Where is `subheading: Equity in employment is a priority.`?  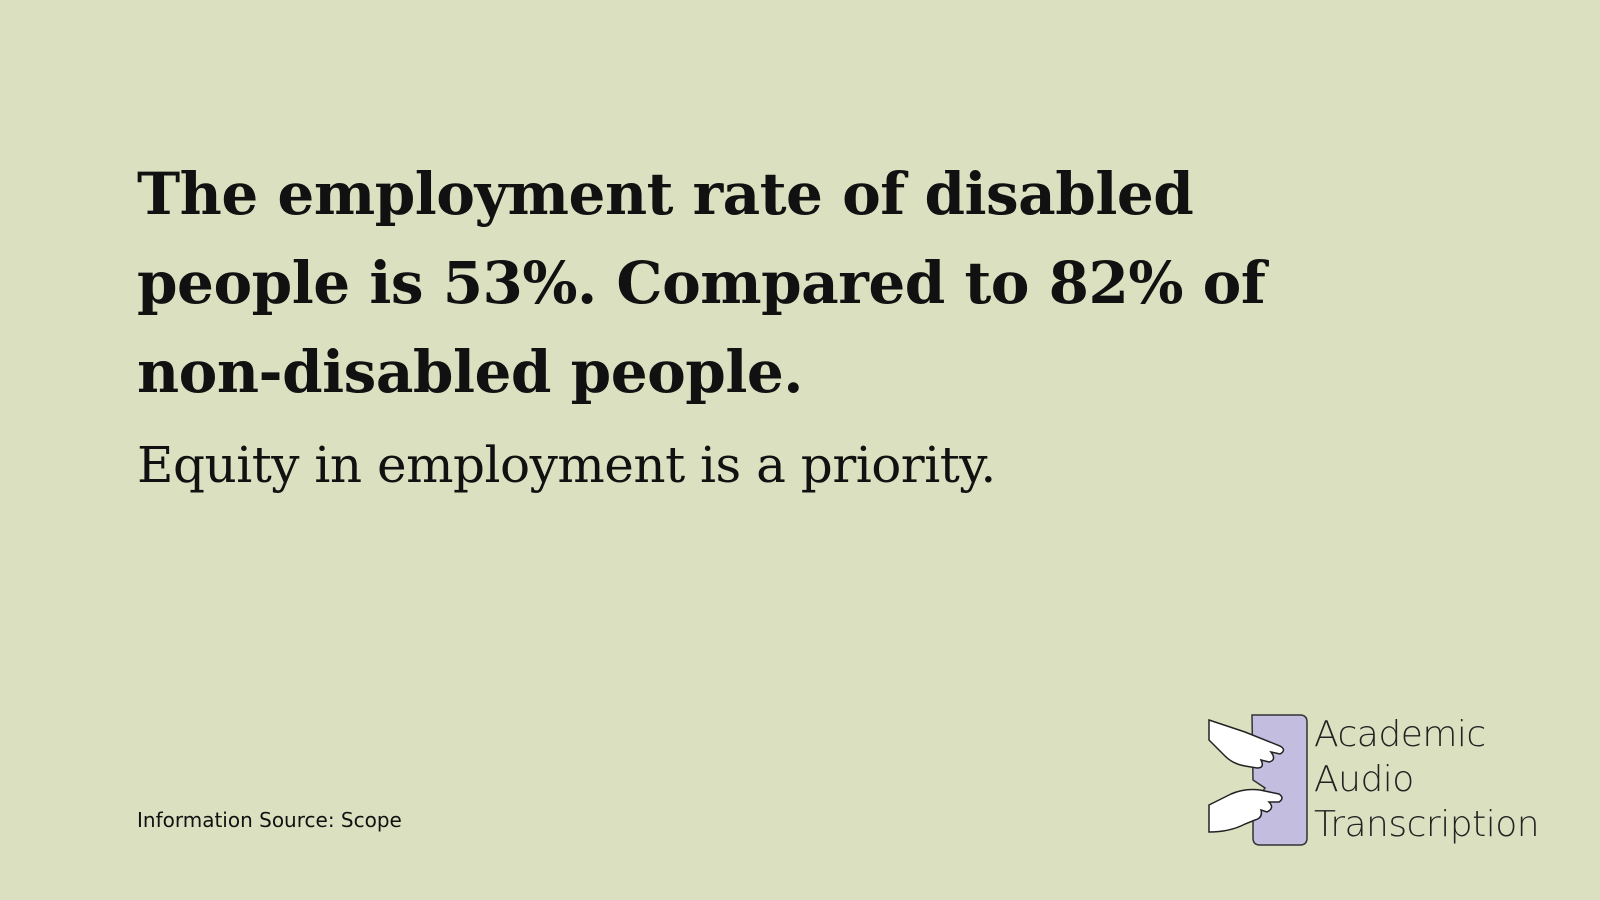 subheading: Equity in employment is a priority. is located at coordinates (566, 465).